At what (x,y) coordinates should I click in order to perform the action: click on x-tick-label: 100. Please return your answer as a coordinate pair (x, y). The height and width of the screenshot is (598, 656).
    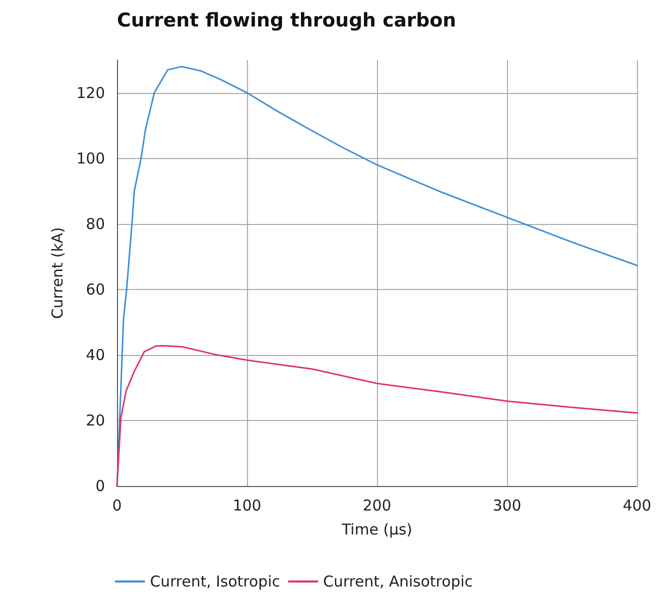
    Looking at the image, I should click on (247, 505).